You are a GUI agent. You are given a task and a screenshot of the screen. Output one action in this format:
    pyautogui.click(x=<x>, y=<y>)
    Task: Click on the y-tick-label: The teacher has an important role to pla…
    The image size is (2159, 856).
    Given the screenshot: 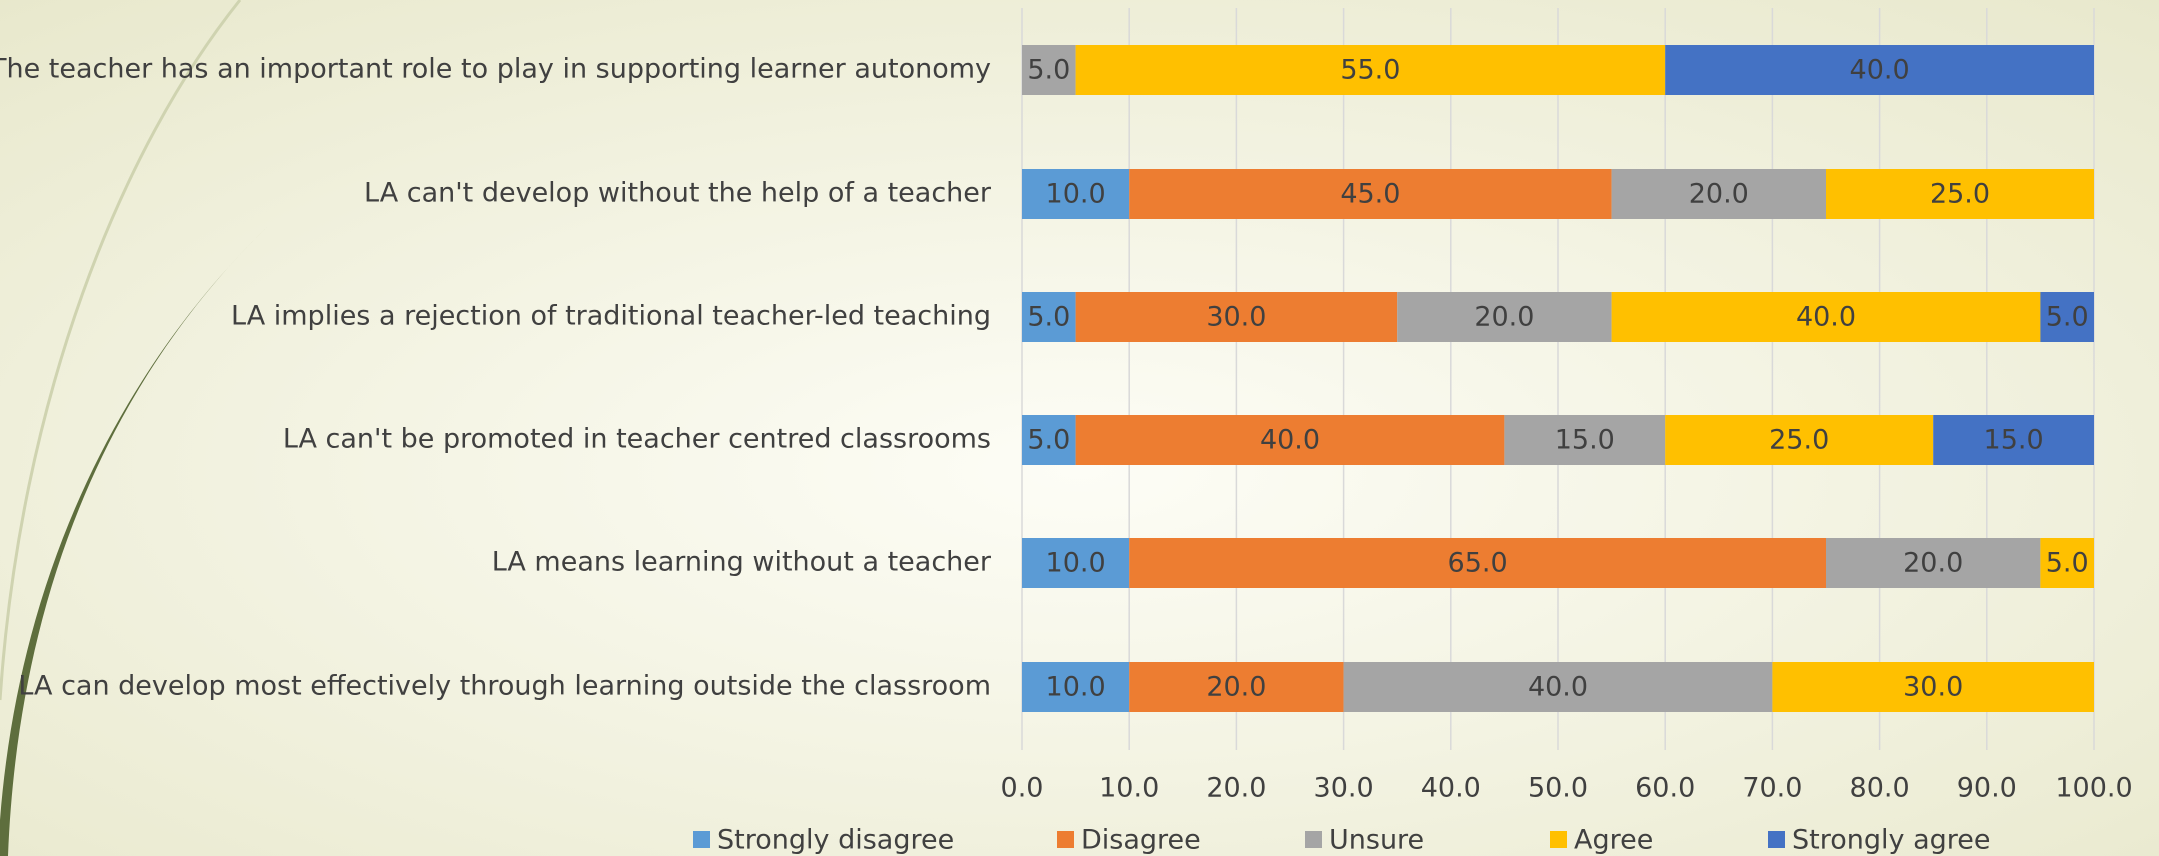 What is the action you would take?
    pyautogui.click(x=495, y=69)
    